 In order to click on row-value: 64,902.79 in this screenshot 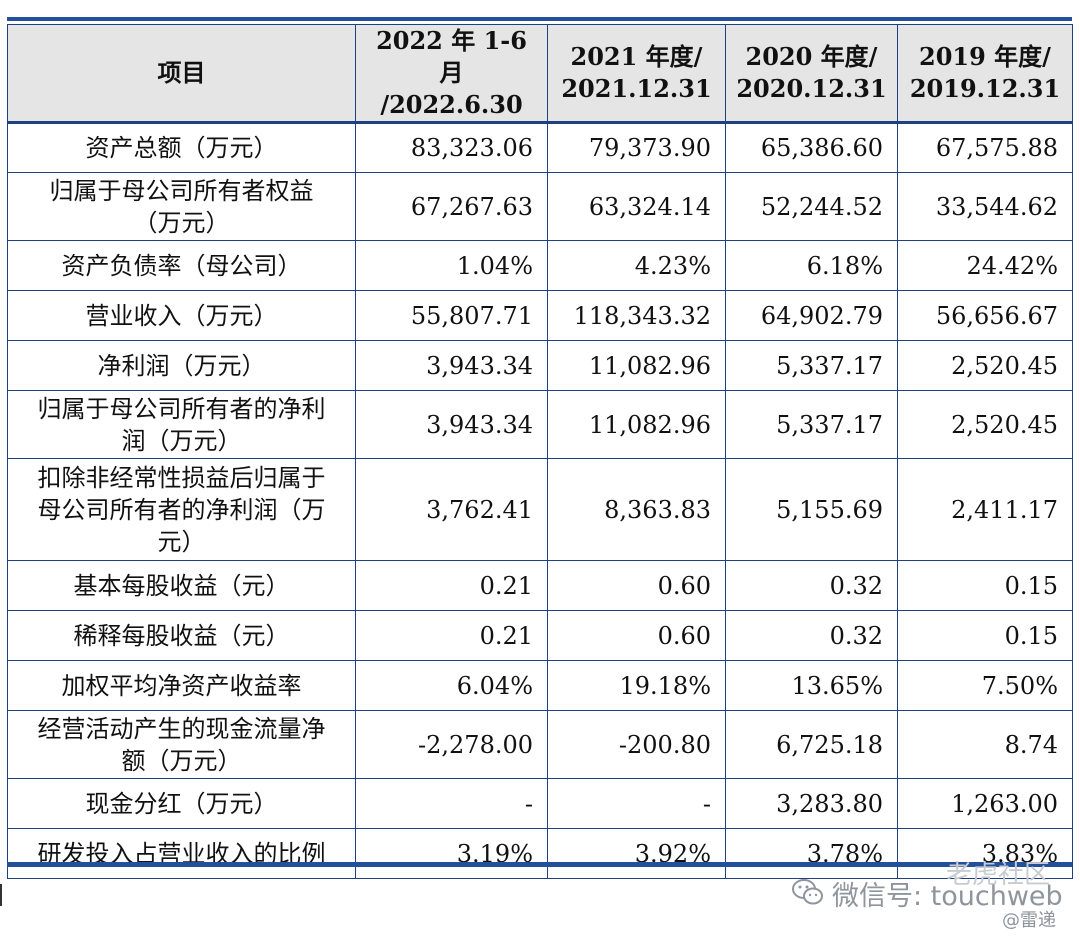, I will do `click(811, 315)`.